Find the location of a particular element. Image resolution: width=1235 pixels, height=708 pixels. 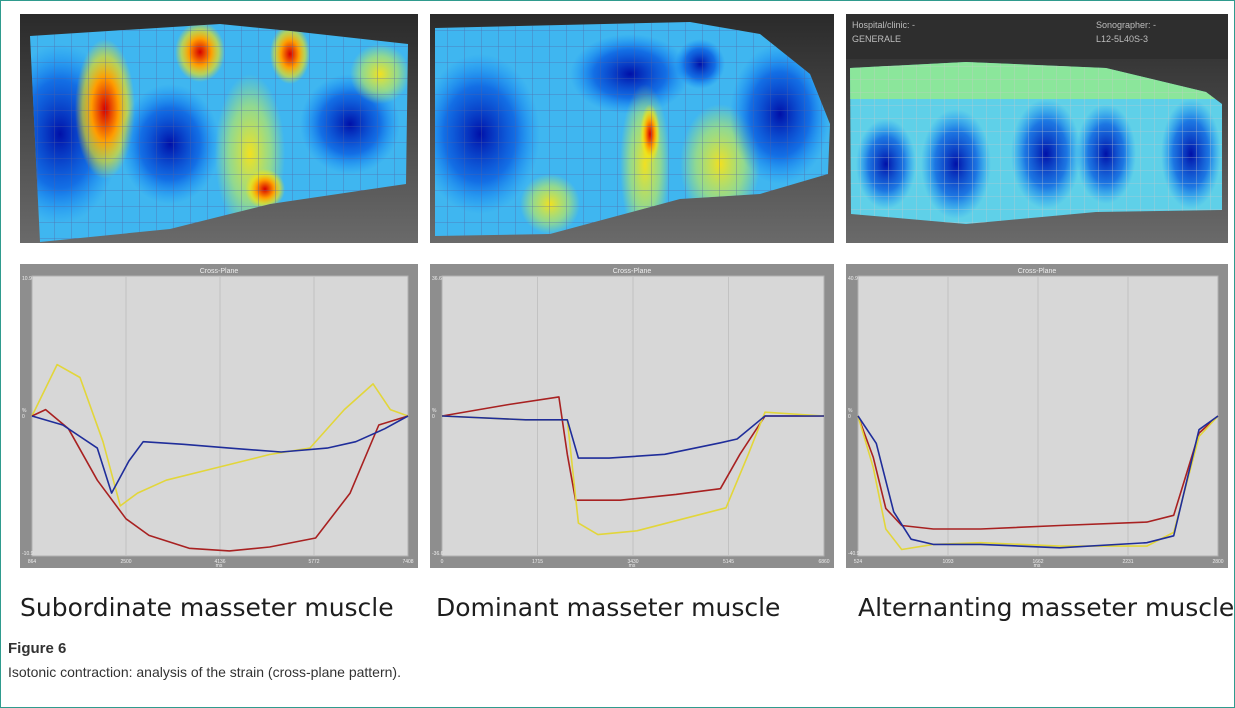

label-dominant: Dominant masseter muscle is located at coordinates (608, 607).